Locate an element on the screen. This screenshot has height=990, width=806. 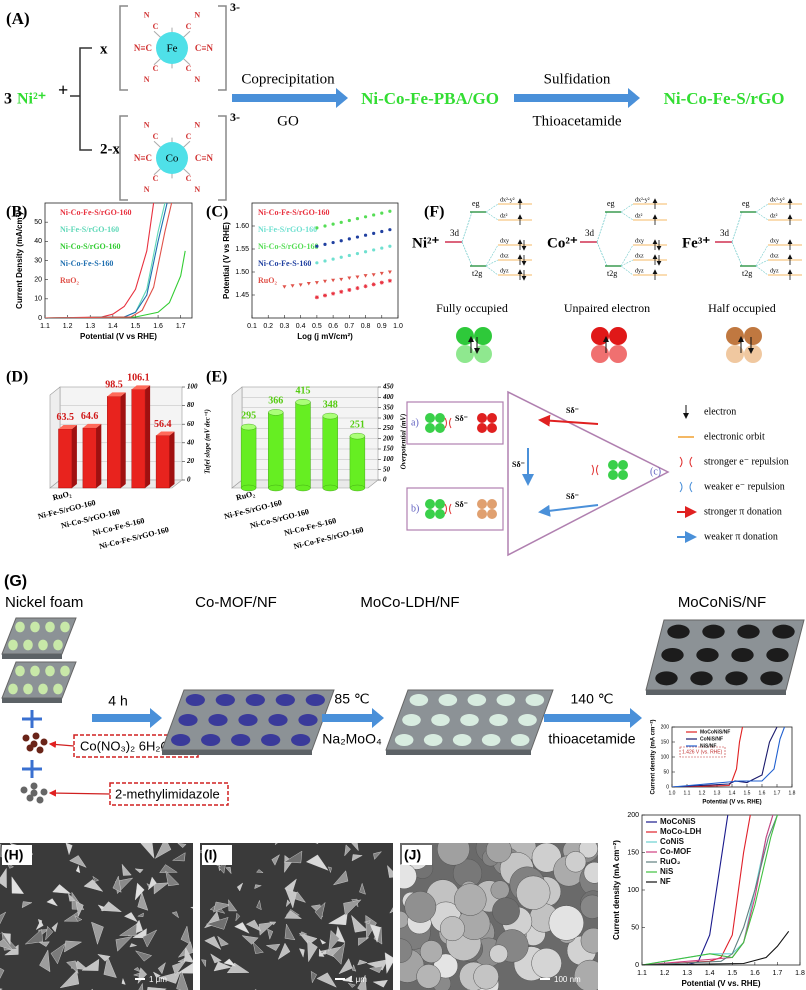
x-tick-label: 1.2 is located at coordinates (665, 973).